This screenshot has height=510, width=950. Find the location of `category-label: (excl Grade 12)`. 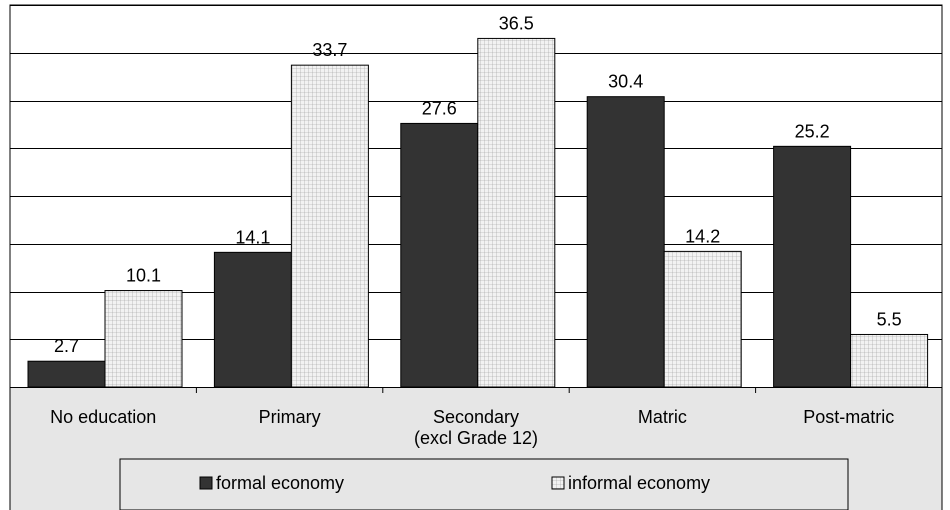

category-label: (excl Grade 12) is located at coordinates (476, 438).